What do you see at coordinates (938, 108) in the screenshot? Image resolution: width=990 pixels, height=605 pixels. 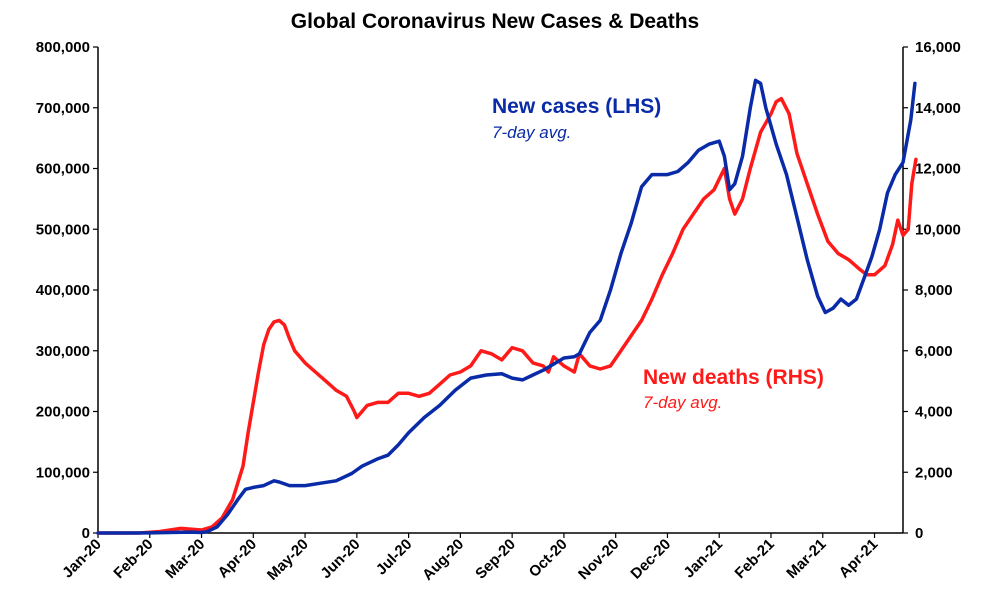 I see `right-tick-label: 14,000` at bounding box center [938, 108].